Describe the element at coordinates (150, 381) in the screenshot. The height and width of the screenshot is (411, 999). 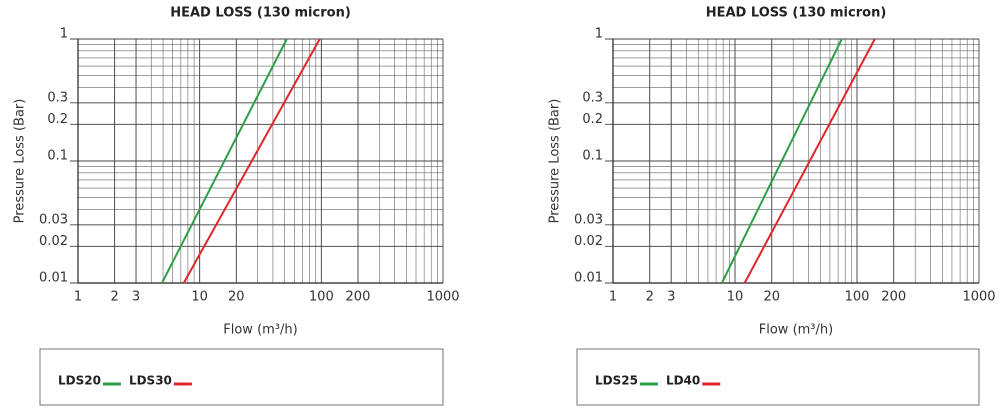
I see `legend-label: LDS30` at that location.